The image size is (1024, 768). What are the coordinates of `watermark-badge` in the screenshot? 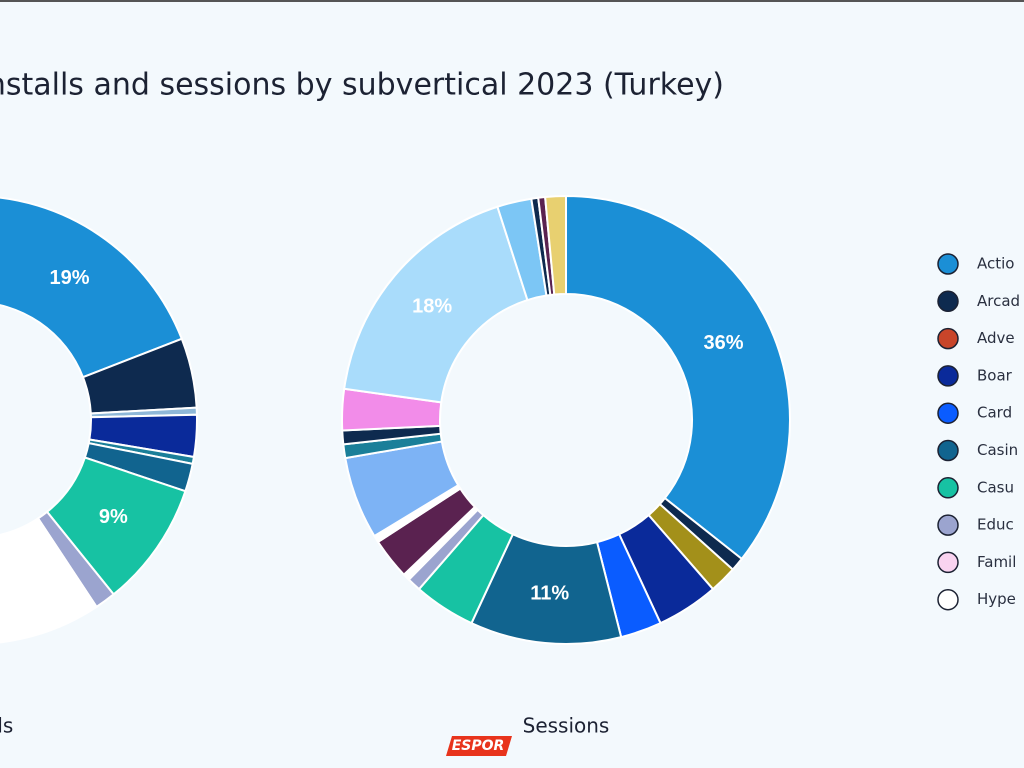 It's located at (479, 746).